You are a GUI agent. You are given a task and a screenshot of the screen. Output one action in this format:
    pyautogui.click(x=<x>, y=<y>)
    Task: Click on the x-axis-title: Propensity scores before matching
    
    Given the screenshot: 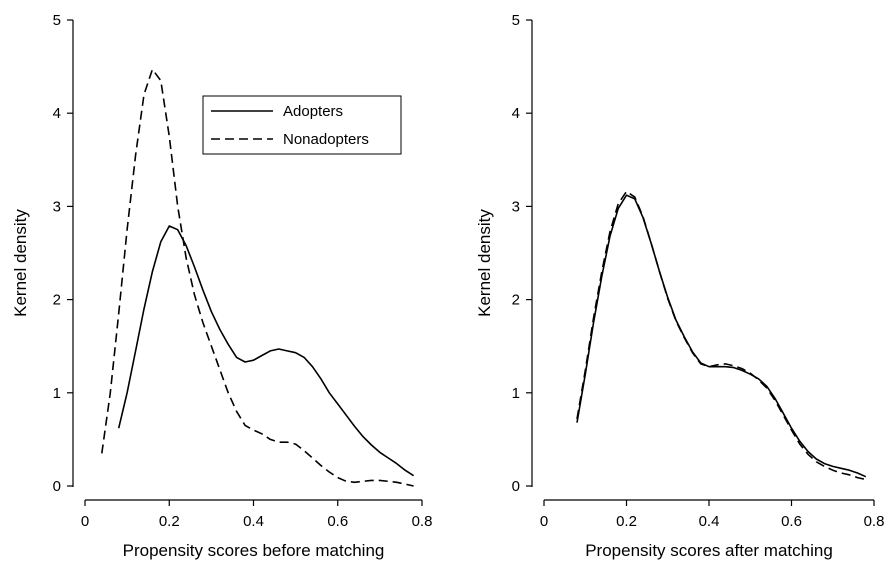 What is the action you would take?
    pyautogui.click(x=254, y=550)
    